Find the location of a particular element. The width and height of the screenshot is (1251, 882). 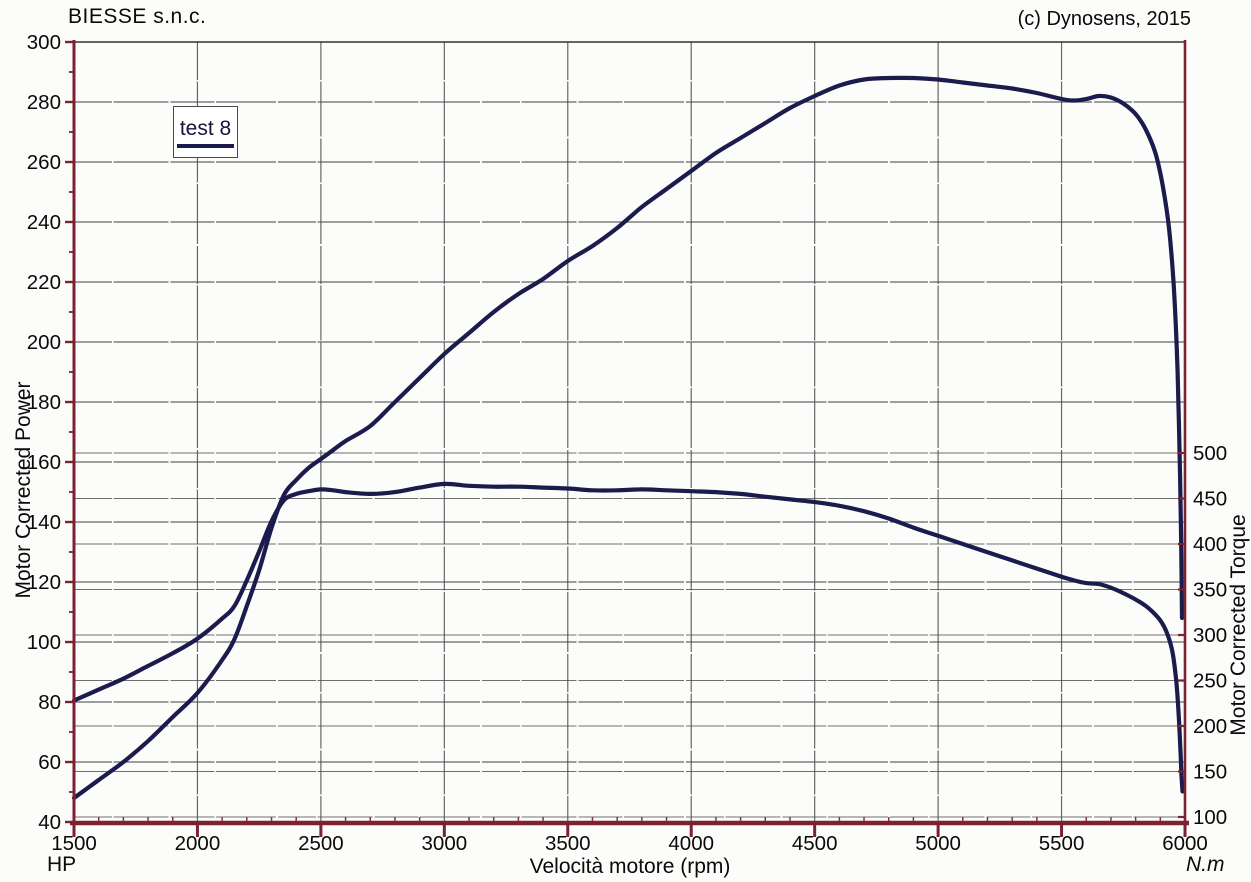

y-right-tick-label: 350 is located at coordinates (1210, 590).